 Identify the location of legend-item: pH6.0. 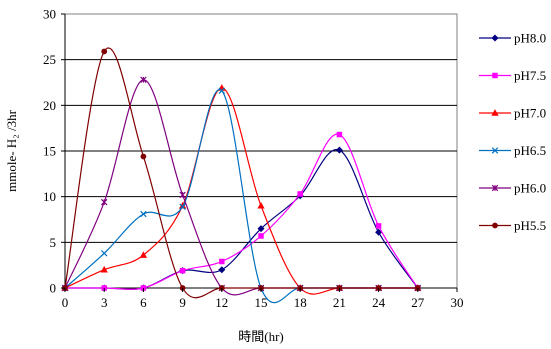
(512, 188).